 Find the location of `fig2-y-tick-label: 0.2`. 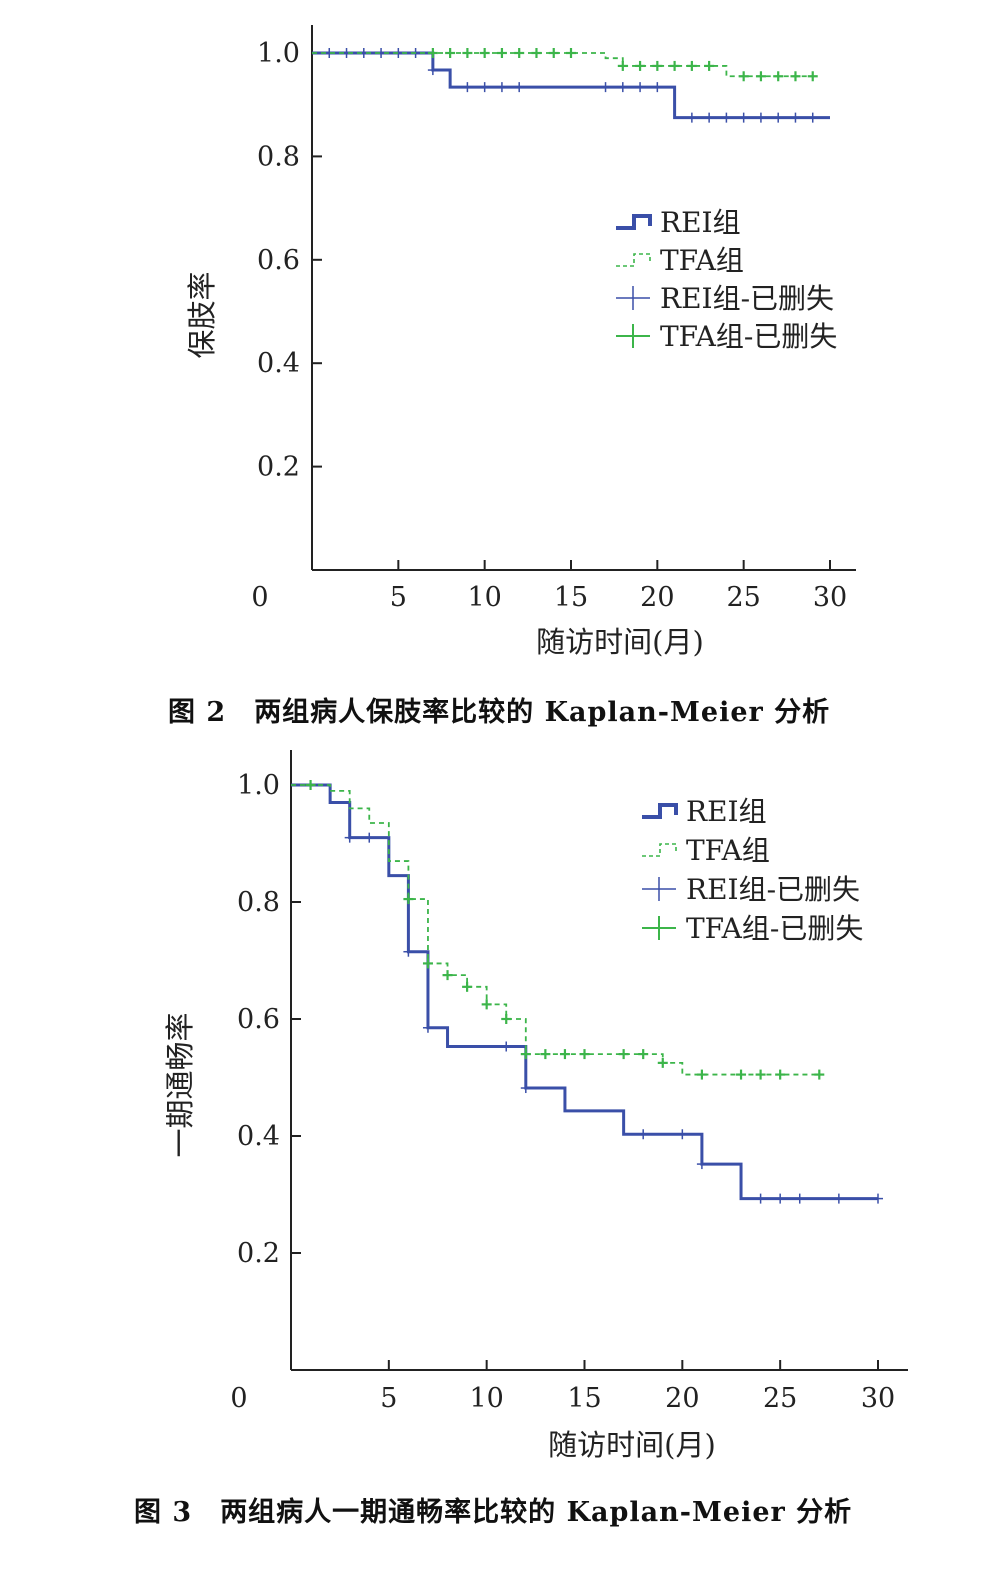

fig2-y-tick-label: 0.2 is located at coordinates (278, 467).